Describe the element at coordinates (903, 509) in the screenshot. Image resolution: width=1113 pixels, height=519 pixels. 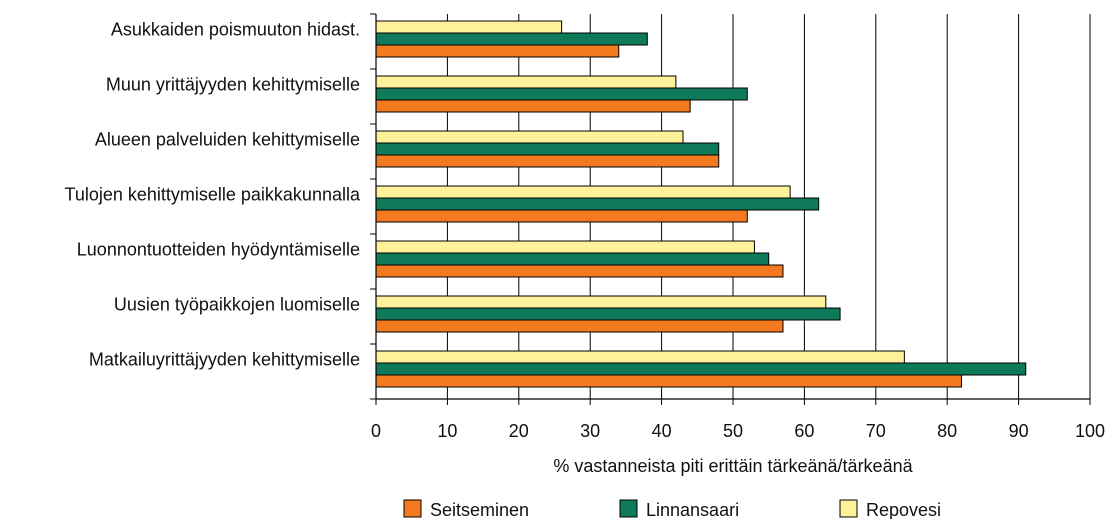
I see `legend-label: Repovesi` at that location.